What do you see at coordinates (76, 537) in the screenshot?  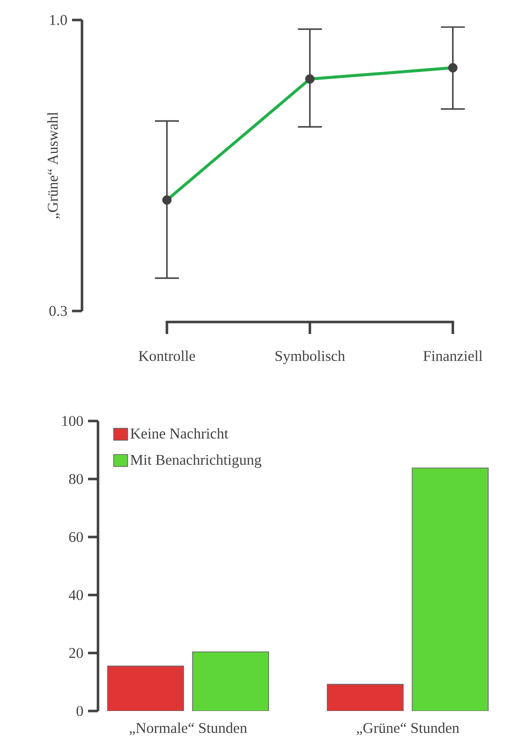 I see `y-tick-label: 60` at bounding box center [76, 537].